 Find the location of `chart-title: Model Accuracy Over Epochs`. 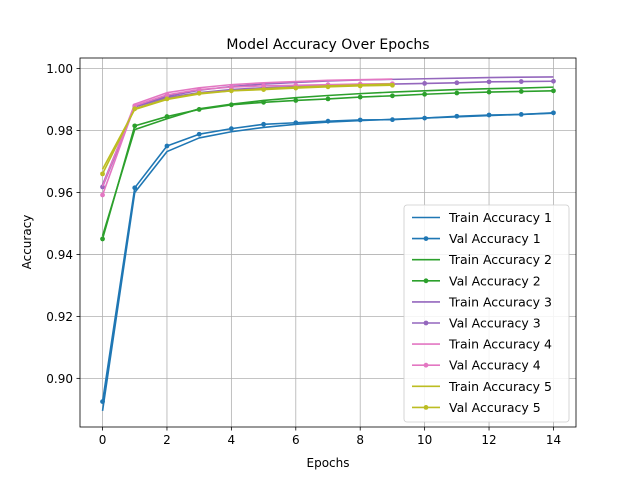

chart-title: Model Accuracy Over Epochs is located at coordinates (327, 45).